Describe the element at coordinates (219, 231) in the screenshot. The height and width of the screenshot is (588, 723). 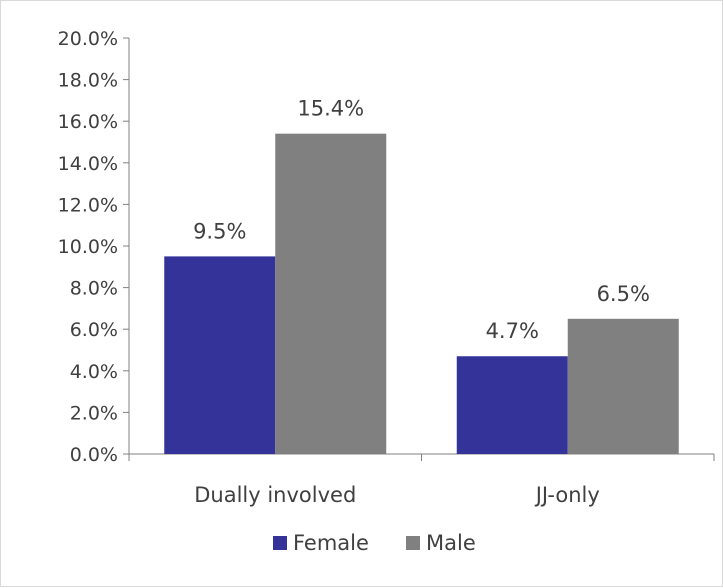
I see `data-label-female-0: 9.5%` at that location.